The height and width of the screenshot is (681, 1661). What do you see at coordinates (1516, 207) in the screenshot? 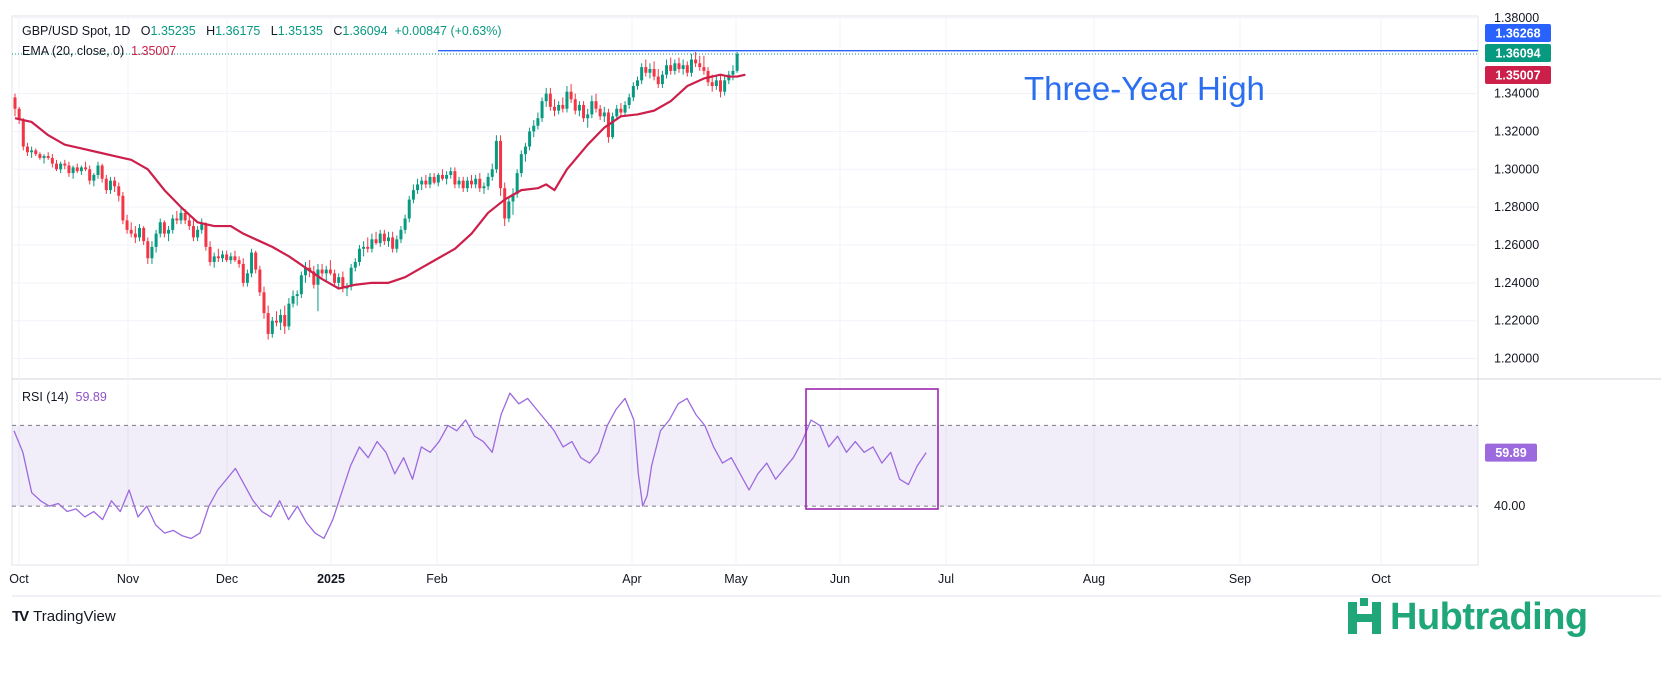
I see `y-tick-label: 1.28000` at bounding box center [1516, 207].